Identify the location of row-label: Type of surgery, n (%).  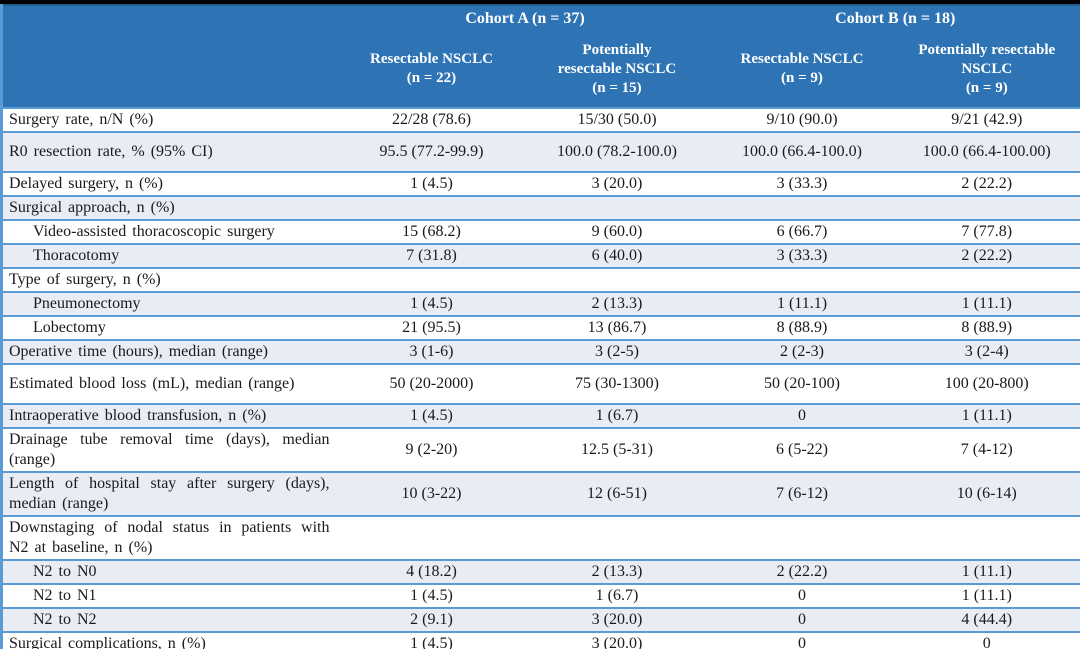
(170, 279).